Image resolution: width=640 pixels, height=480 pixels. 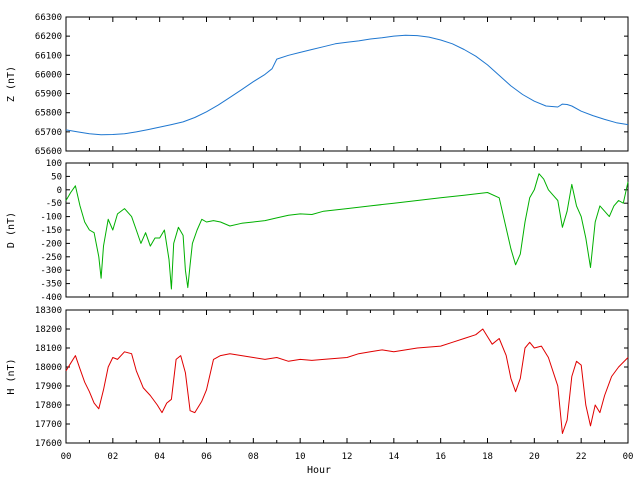 What do you see at coordinates (11, 230) in the screenshot?
I see `d-y-axis-title: D (nT)` at bounding box center [11, 230].